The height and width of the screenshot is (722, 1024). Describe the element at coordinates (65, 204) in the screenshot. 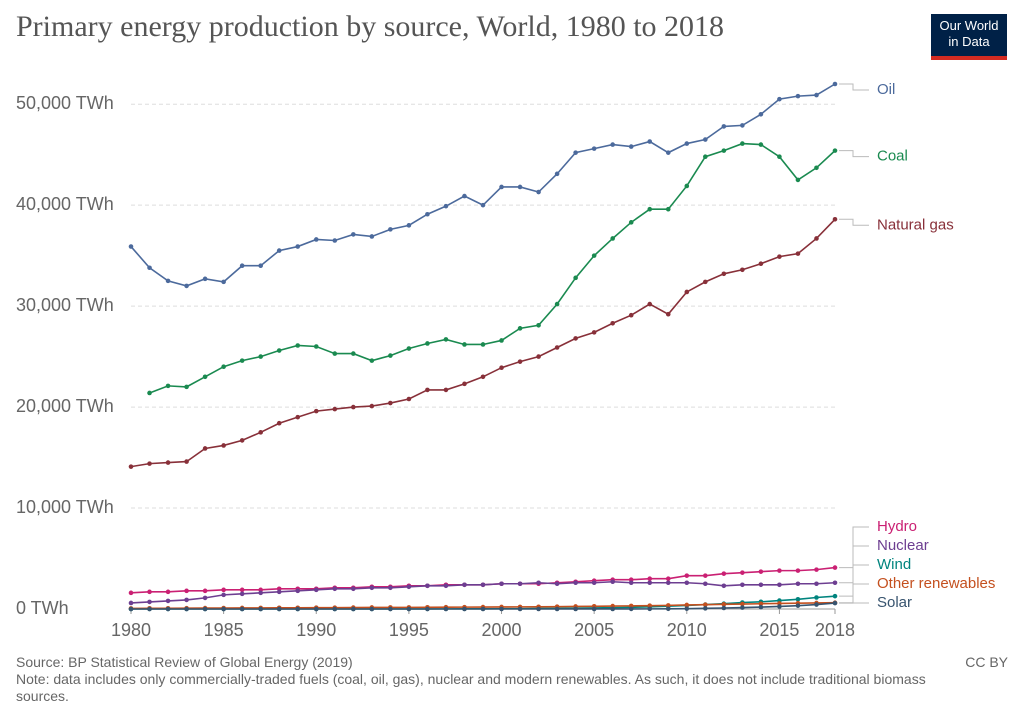

I see `y-tick-label: 40,000 TWh` at that location.